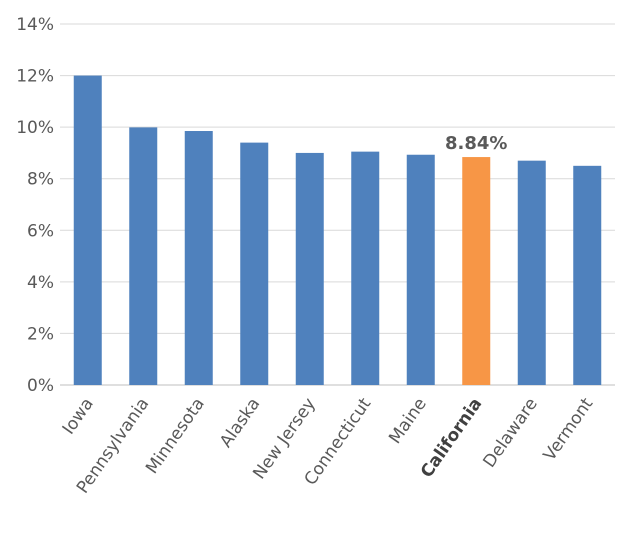 The width and height of the screenshot is (630, 545). I want to click on x-tick-label: Delaware, so click(511, 432).